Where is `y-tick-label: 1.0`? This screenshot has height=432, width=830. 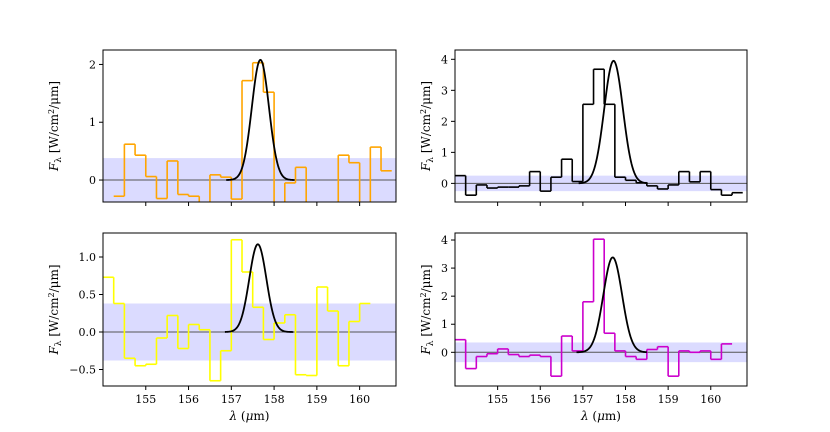 y-tick-label: 1.0 is located at coordinates (88, 257).